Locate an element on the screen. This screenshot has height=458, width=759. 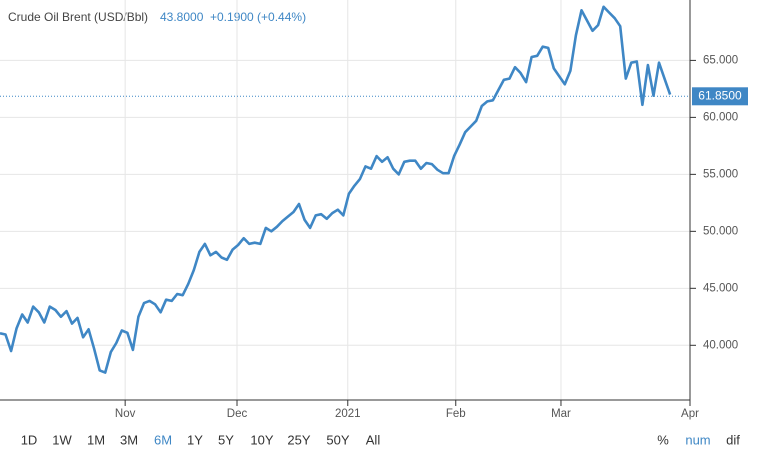
x-tick-label: Feb is located at coordinates (456, 414).